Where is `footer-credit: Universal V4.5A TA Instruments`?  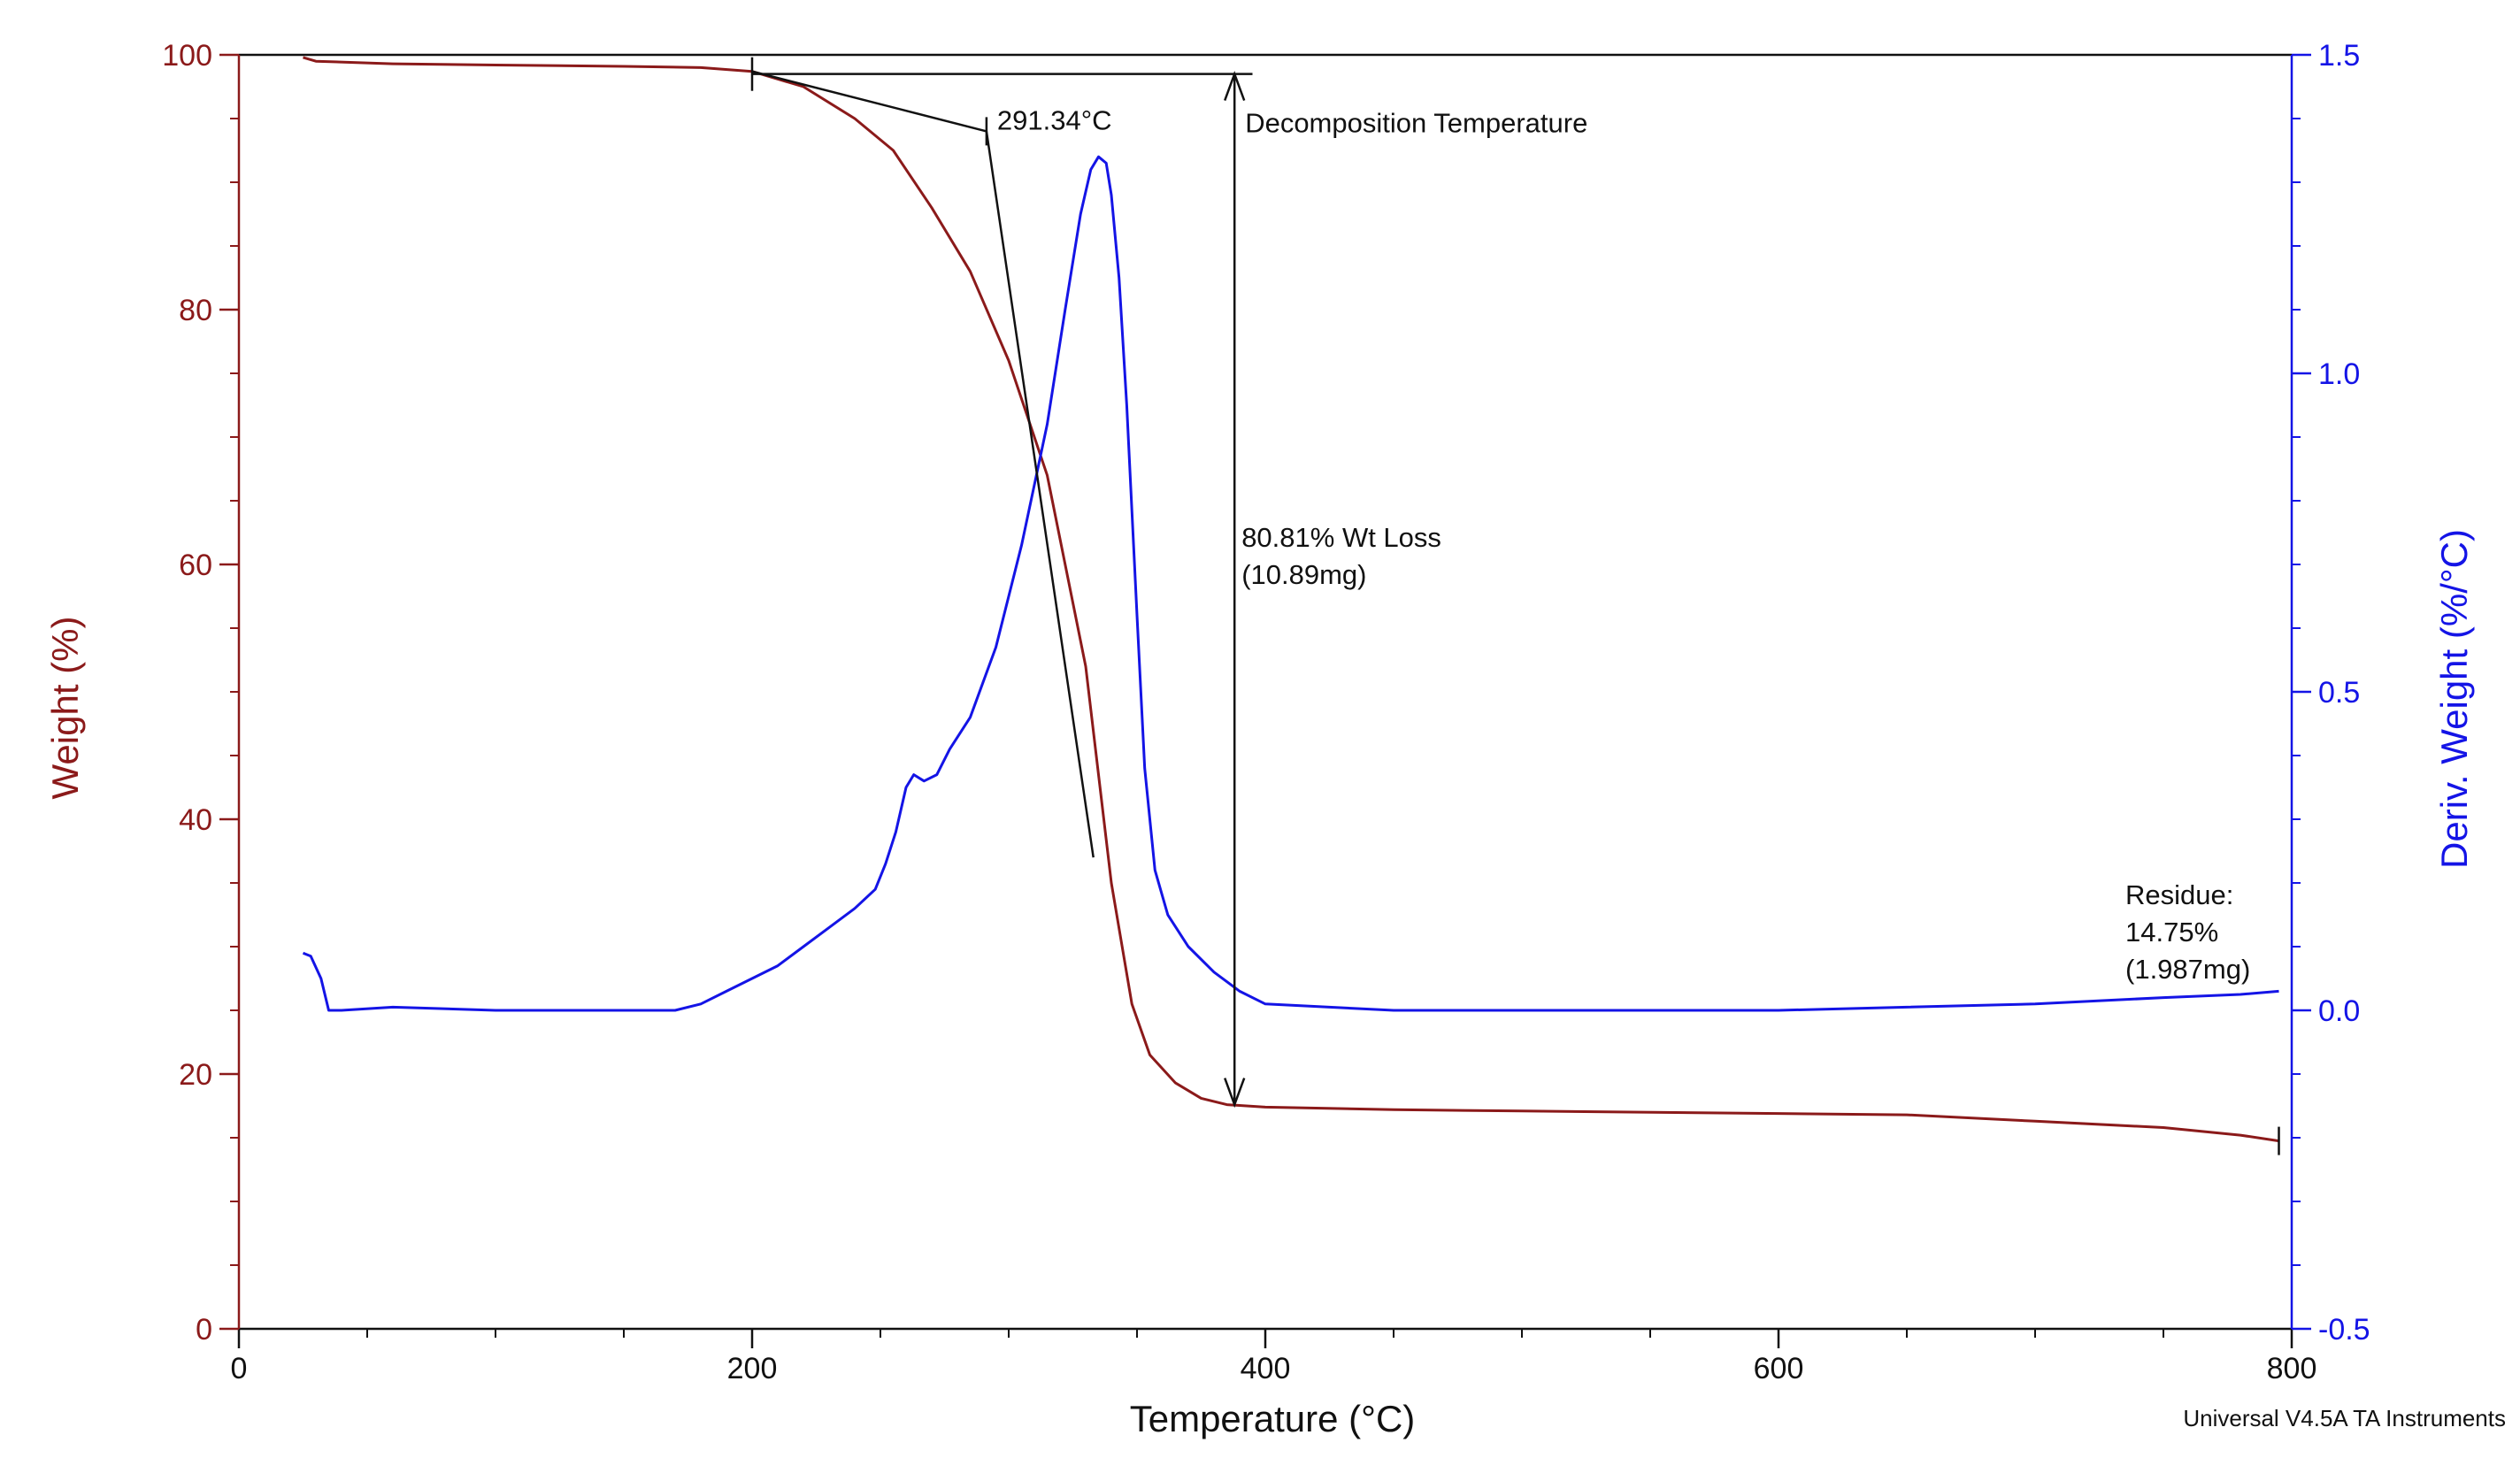 footer-credit: Universal V4.5A TA Instruments is located at coordinates (2344, 1418).